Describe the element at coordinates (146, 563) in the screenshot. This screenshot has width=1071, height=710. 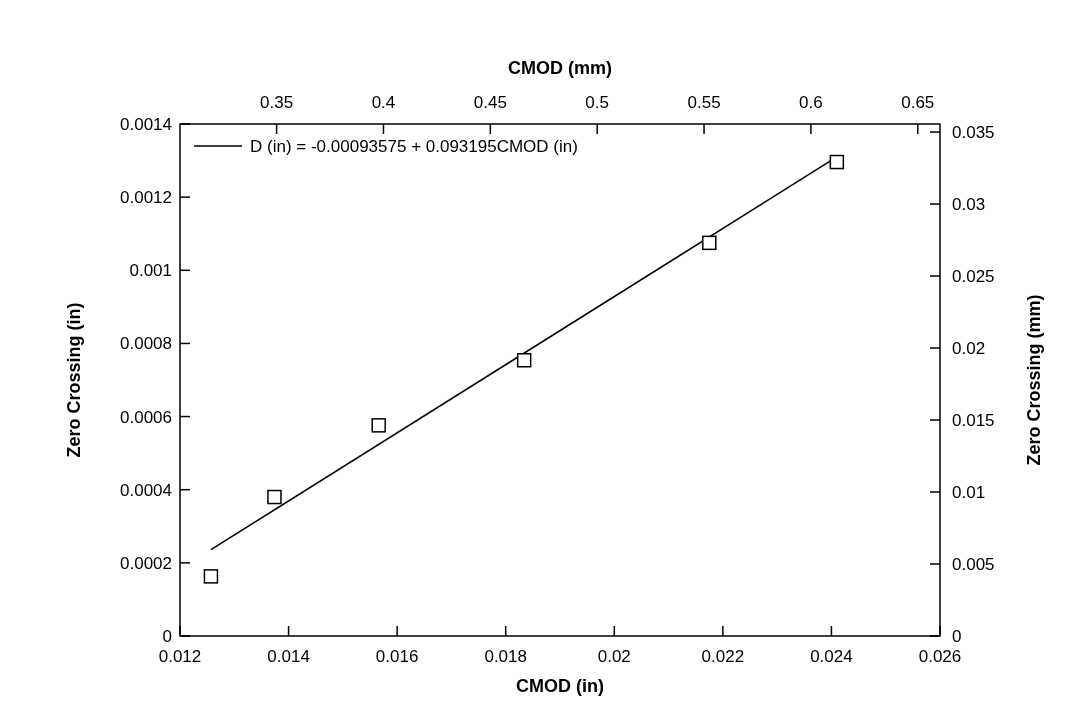
I see `y-tick-label: 0.0002` at that location.